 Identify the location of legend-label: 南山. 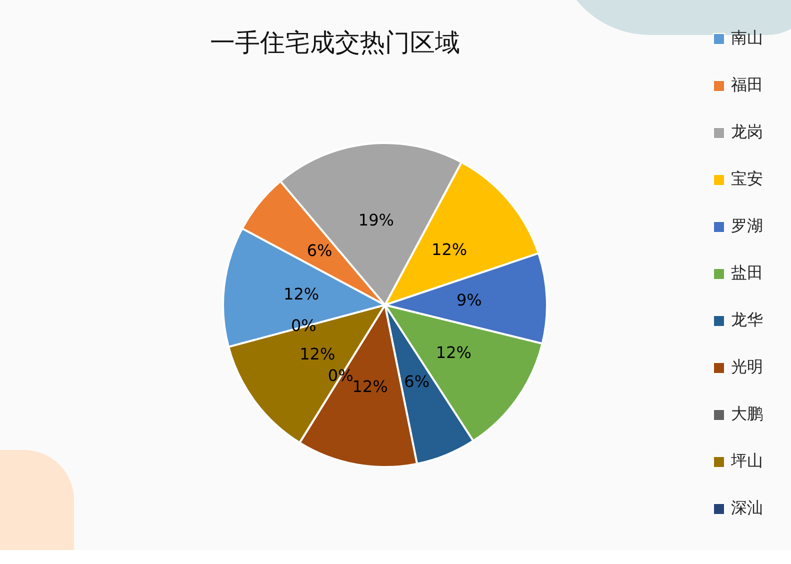
(747, 38).